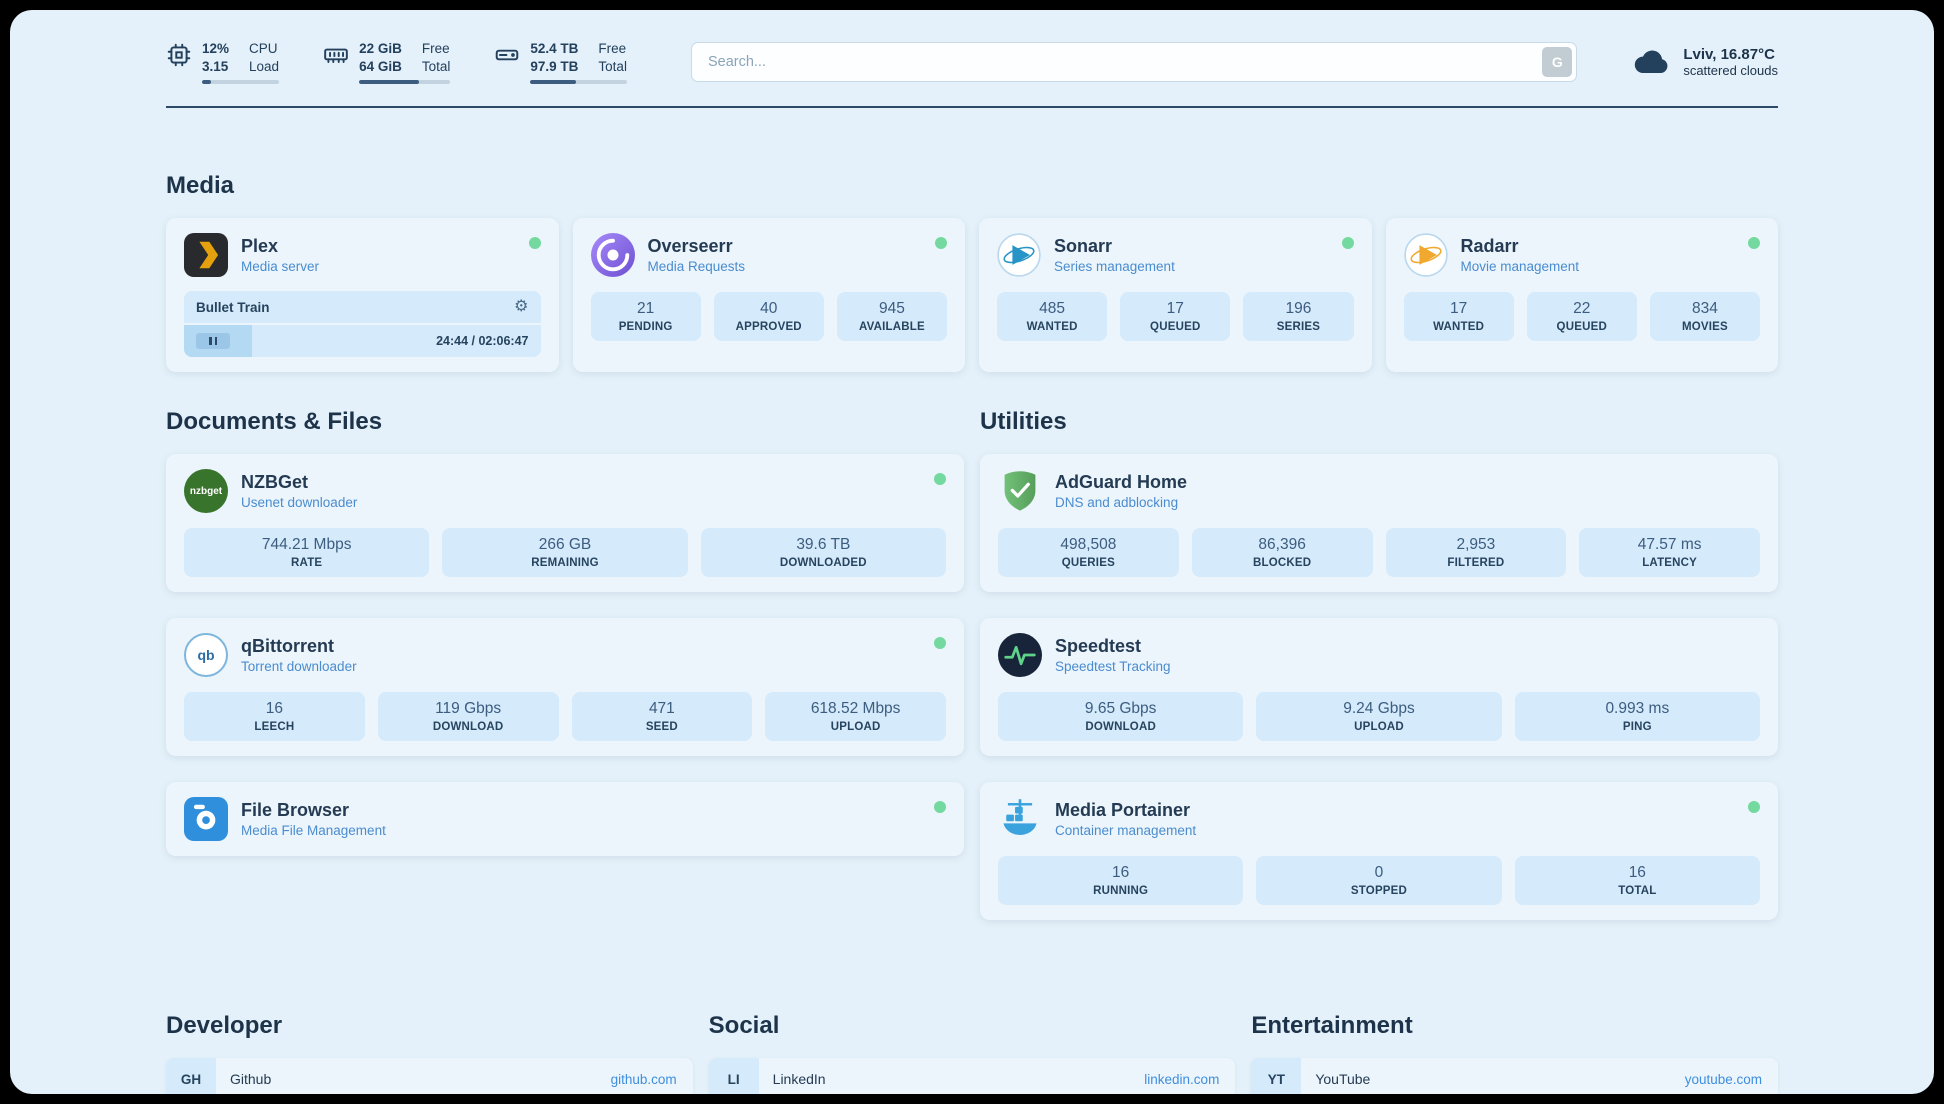 The height and width of the screenshot is (1104, 1944). Describe the element at coordinates (1670, 563) in the screenshot. I see `stat-label: LATENCY` at that location.